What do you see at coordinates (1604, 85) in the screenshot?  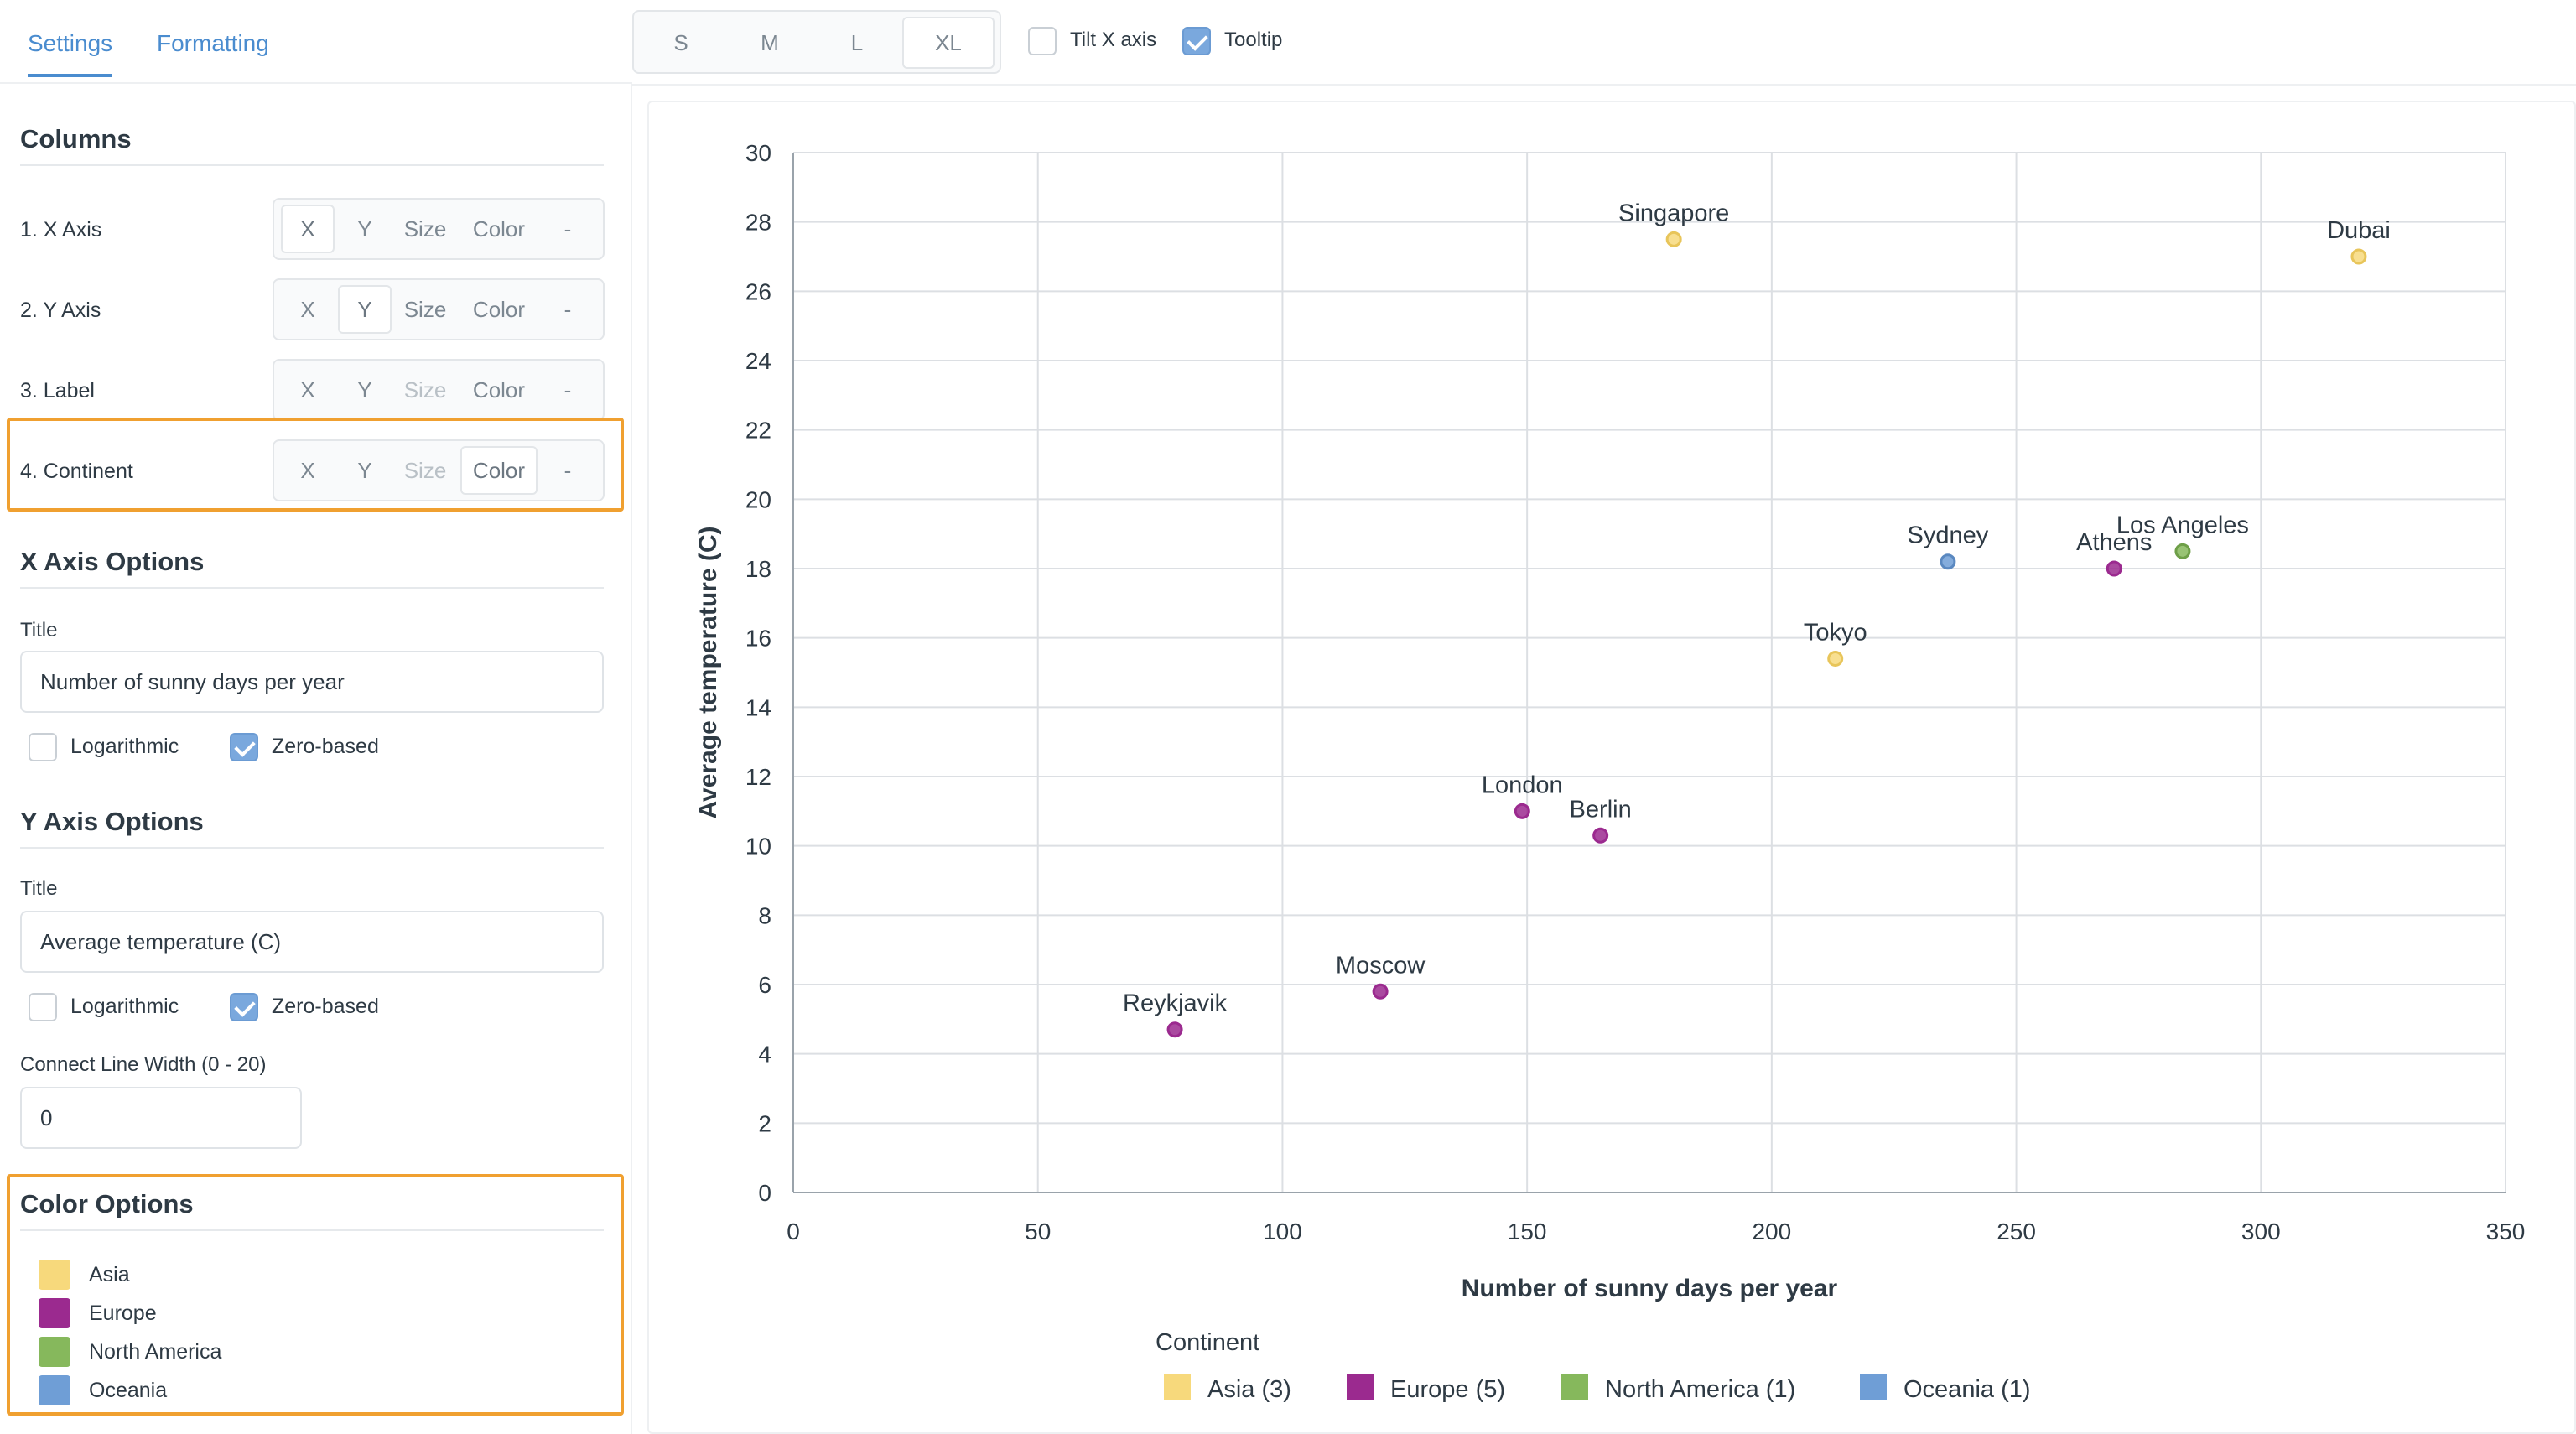 I see `toolbar-divider` at bounding box center [1604, 85].